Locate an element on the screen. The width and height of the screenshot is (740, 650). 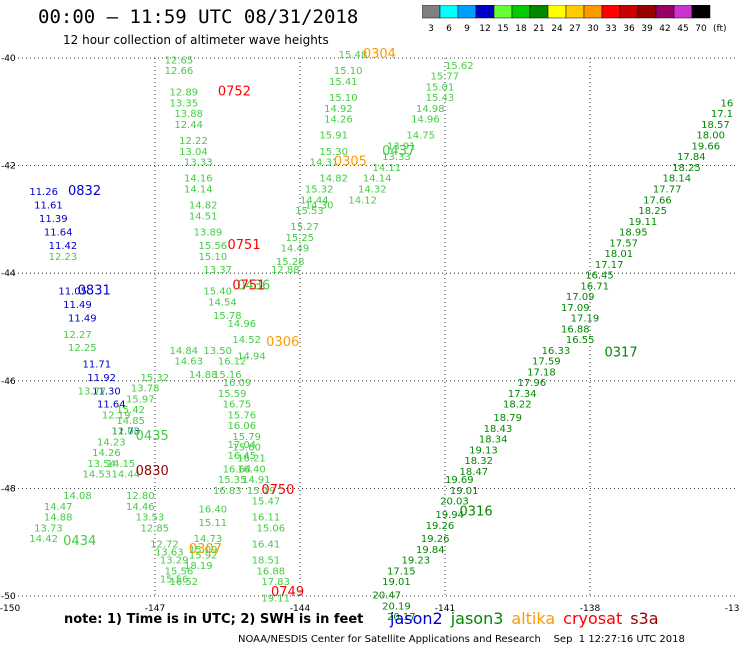
pass-time-label: 0305 is located at coordinates (350, 162).